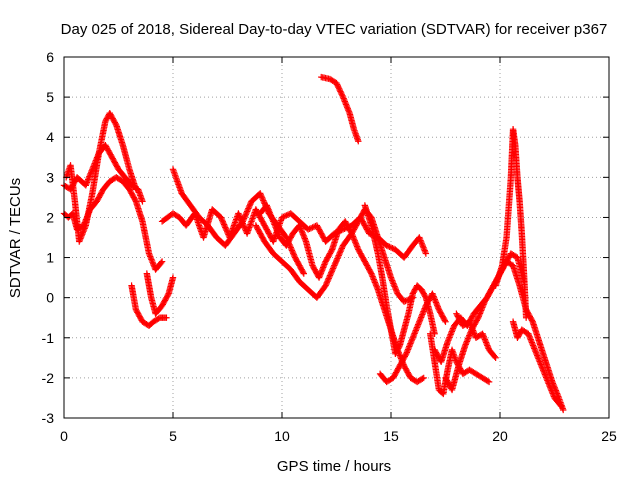 This screenshot has height=480, width=640. What do you see at coordinates (399, 280) in the screenshot?
I see `series-track-k` at bounding box center [399, 280].